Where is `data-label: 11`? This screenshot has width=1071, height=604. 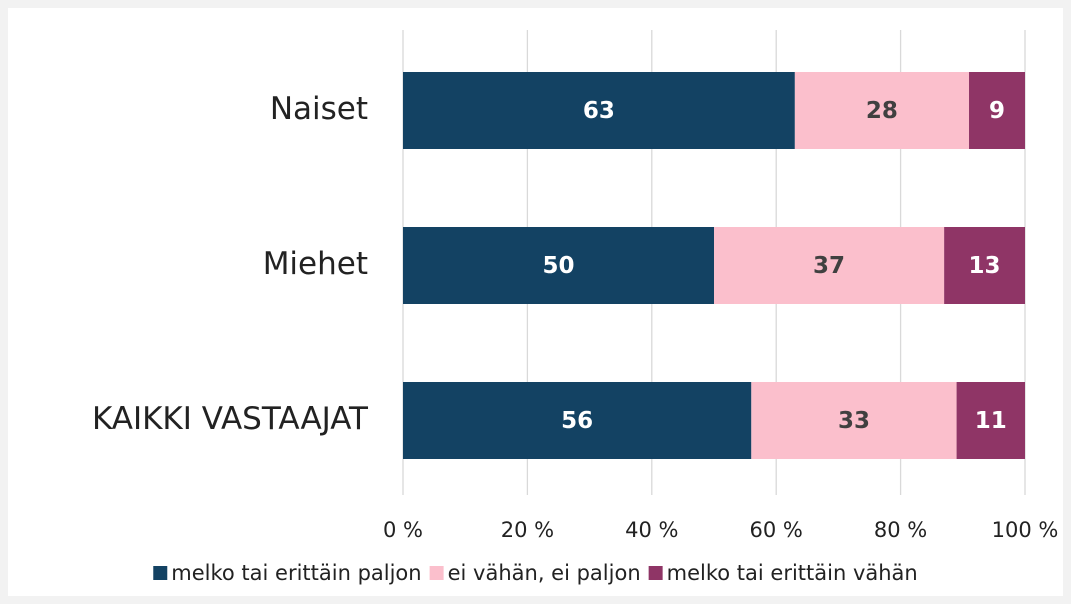
data-label: 11 is located at coordinates (991, 421).